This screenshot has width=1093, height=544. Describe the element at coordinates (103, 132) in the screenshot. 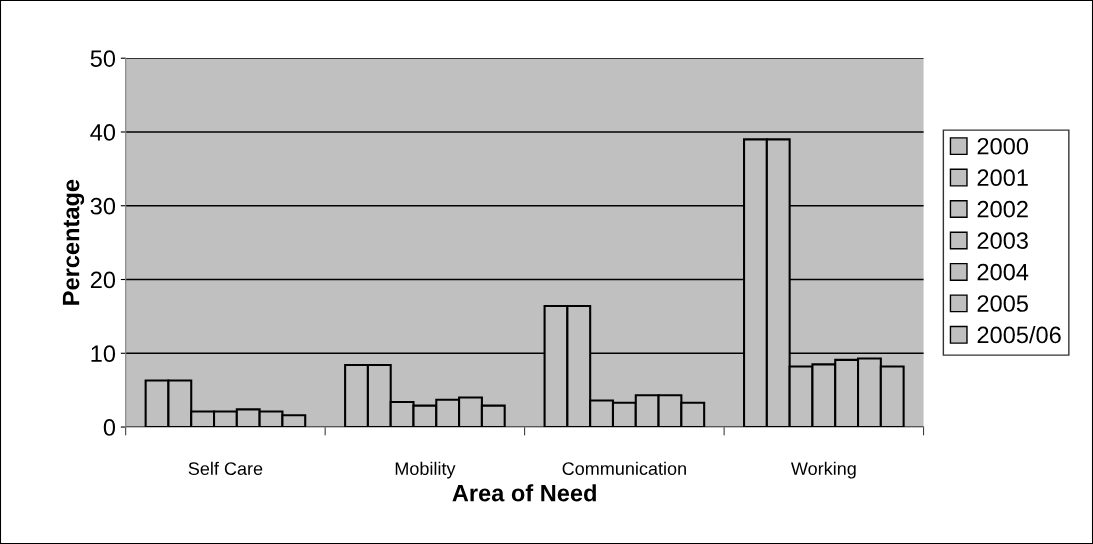

I see `y-tick-label: 40` at that location.